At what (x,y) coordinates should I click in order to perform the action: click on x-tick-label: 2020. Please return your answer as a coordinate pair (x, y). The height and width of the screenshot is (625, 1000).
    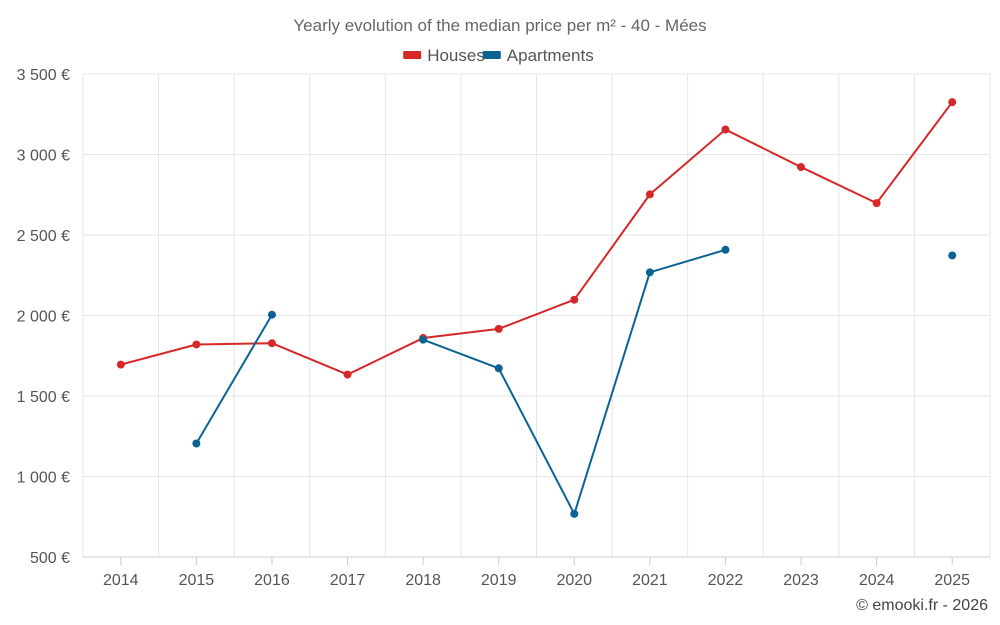
    Looking at the image, I should click on (574, 580).